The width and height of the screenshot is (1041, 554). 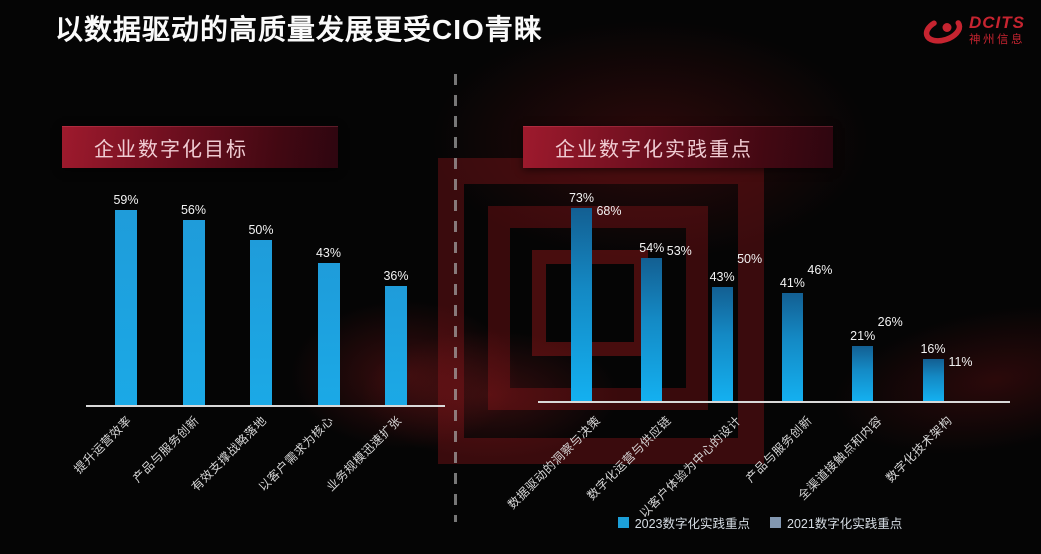 I want to click on bar-value-label: 26%, so click(x=890, y=322).